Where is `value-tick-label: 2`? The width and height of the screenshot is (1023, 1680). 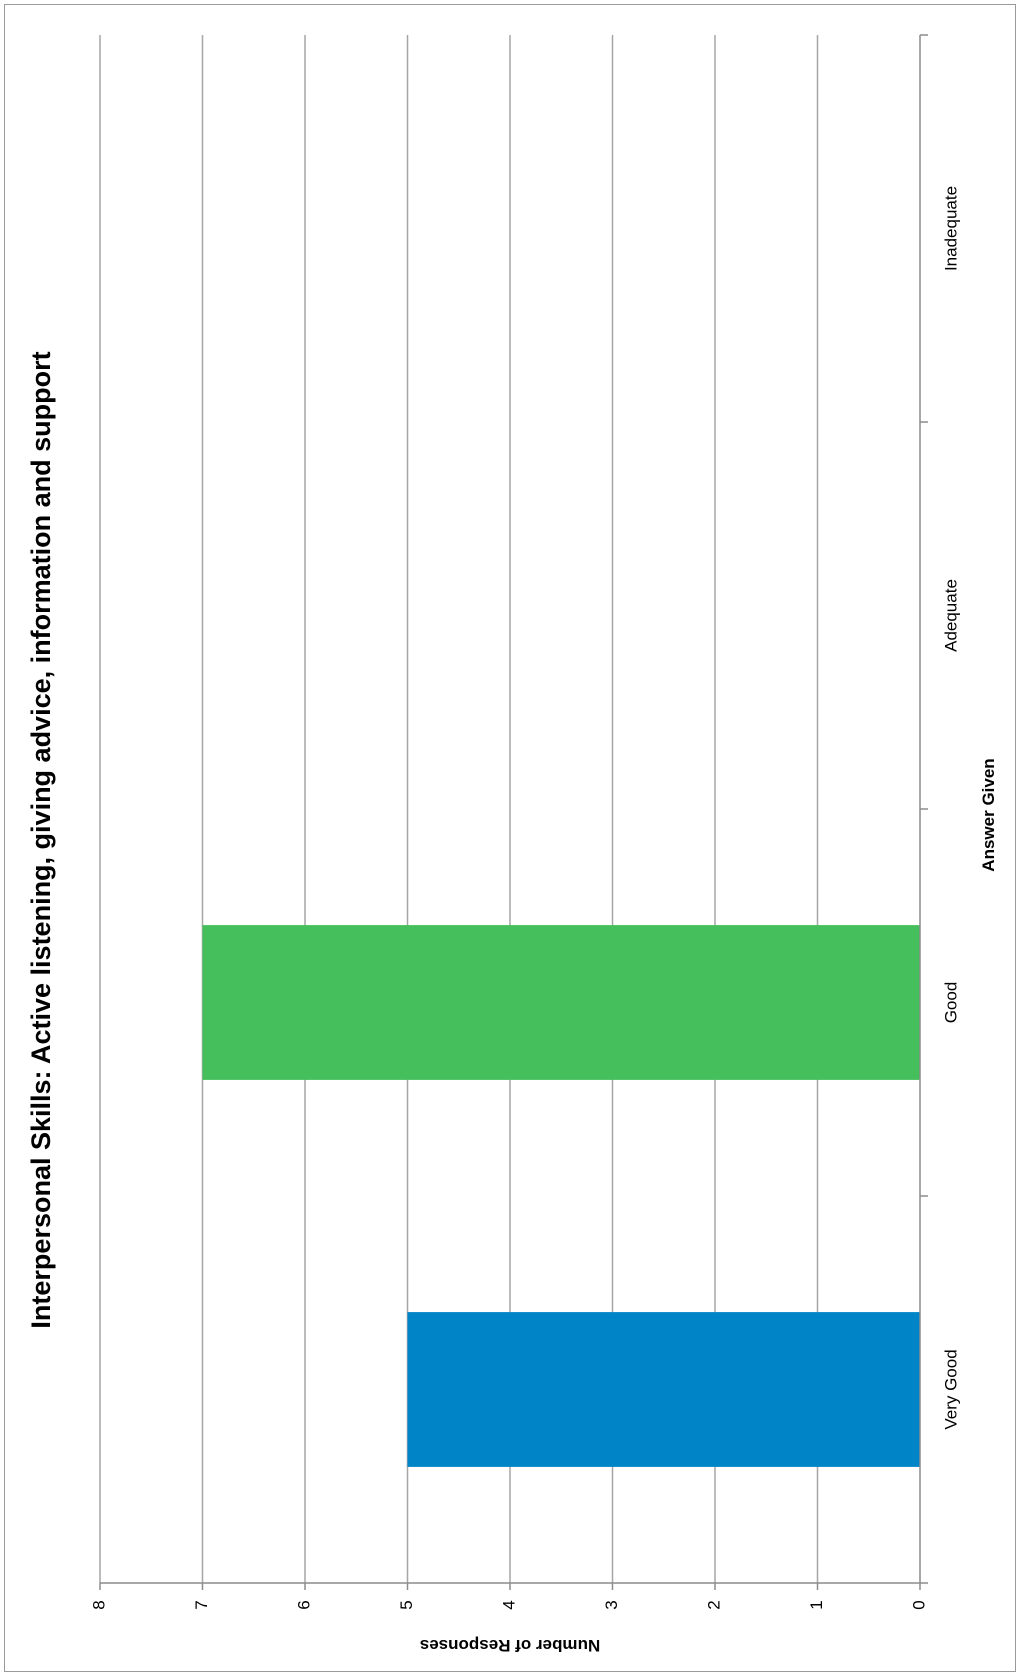 value-tick-label: 2 is located at coordinates (713, 1604).